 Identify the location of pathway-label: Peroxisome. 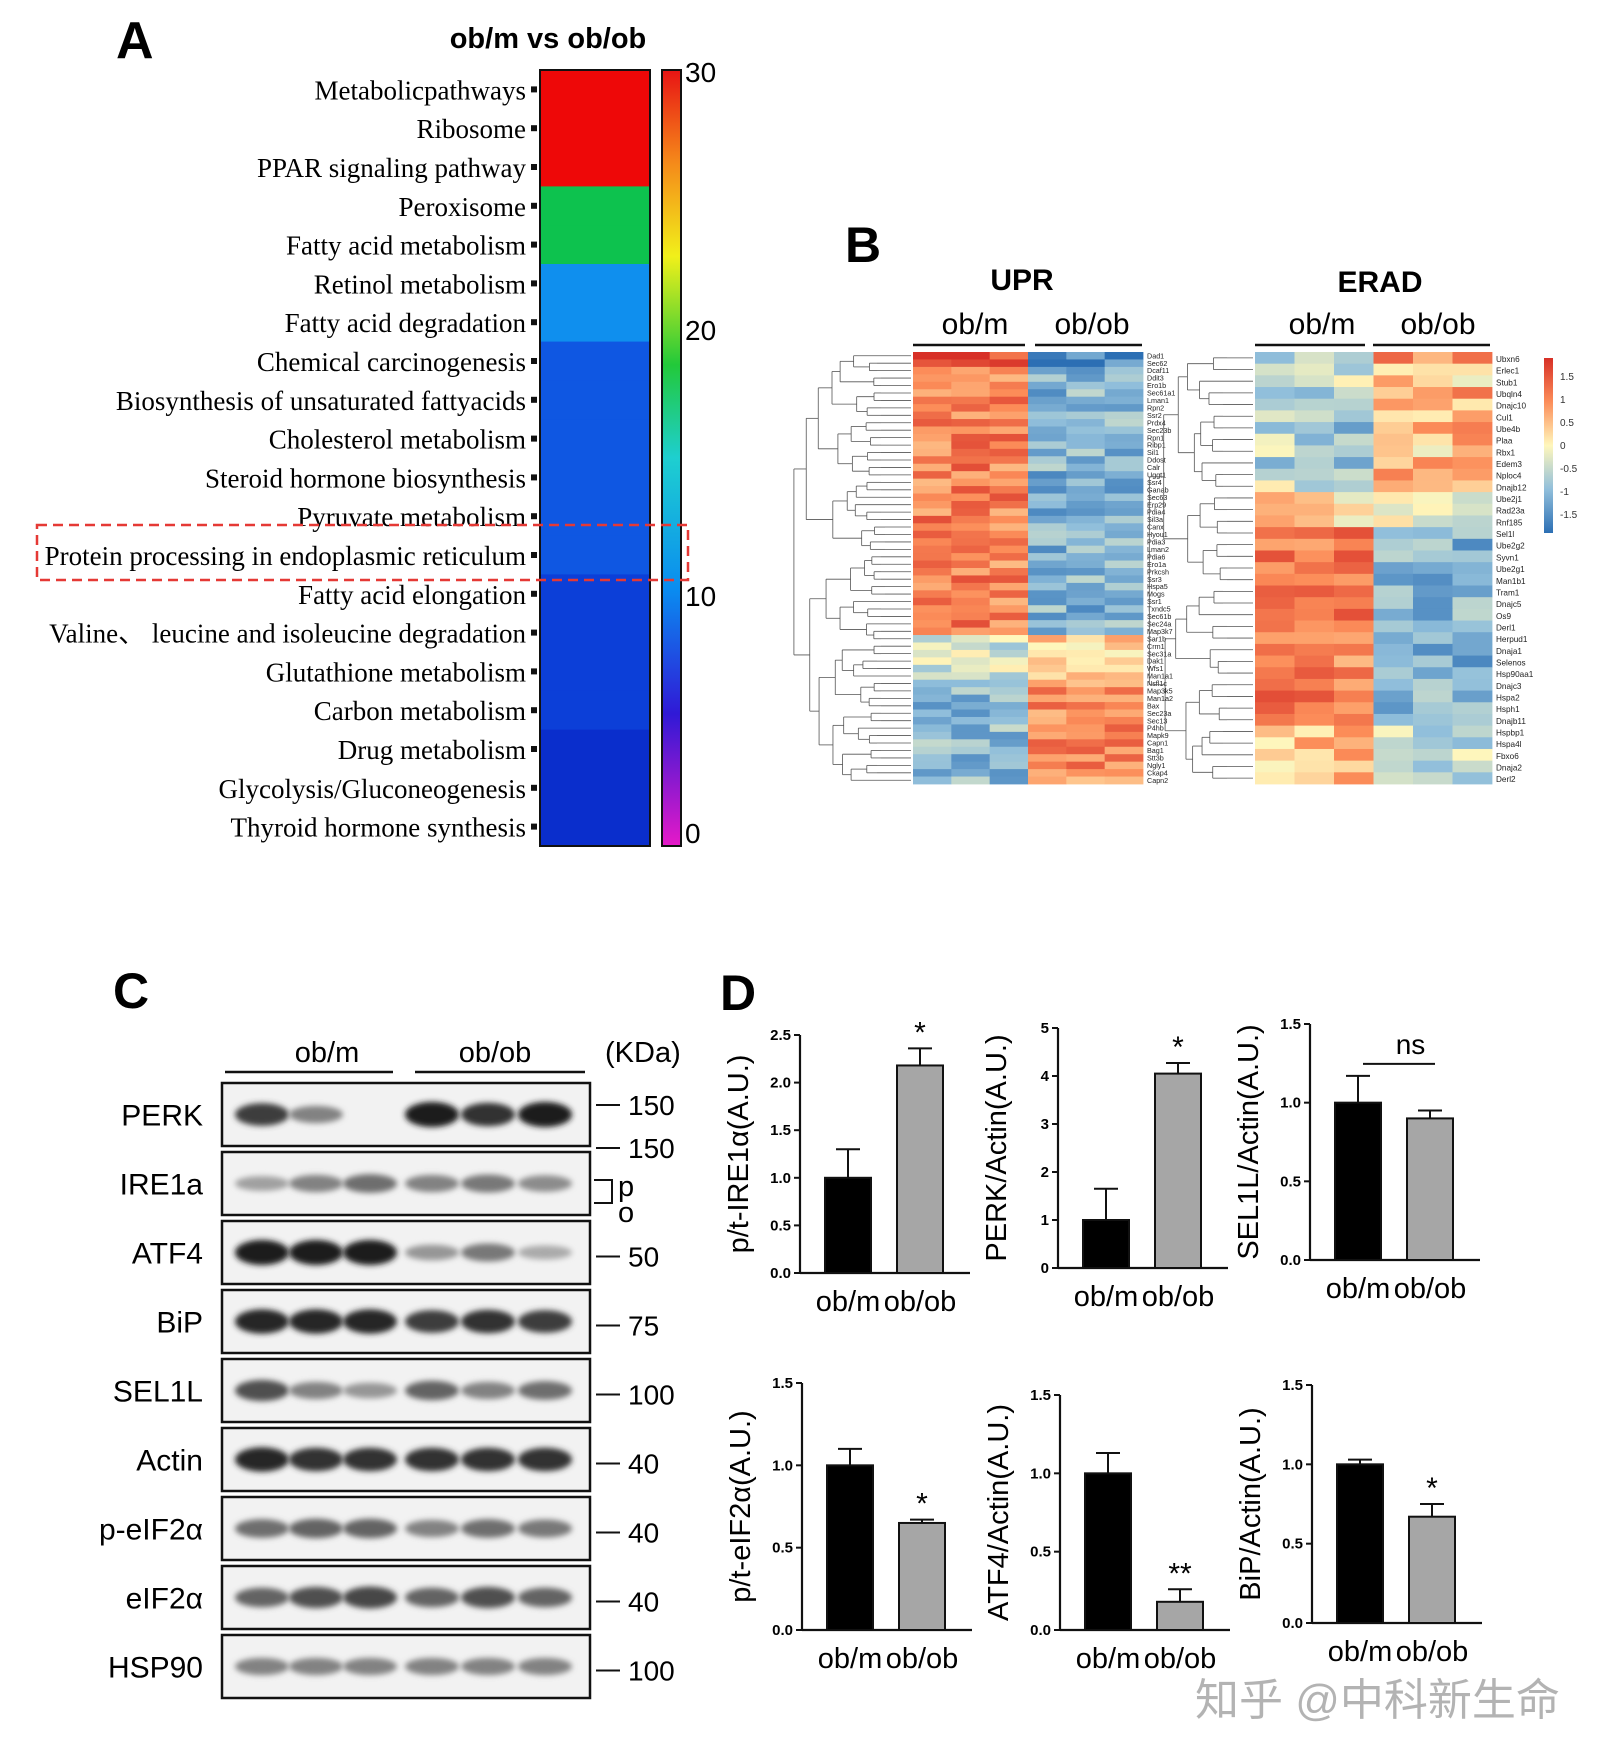
(463, 207).